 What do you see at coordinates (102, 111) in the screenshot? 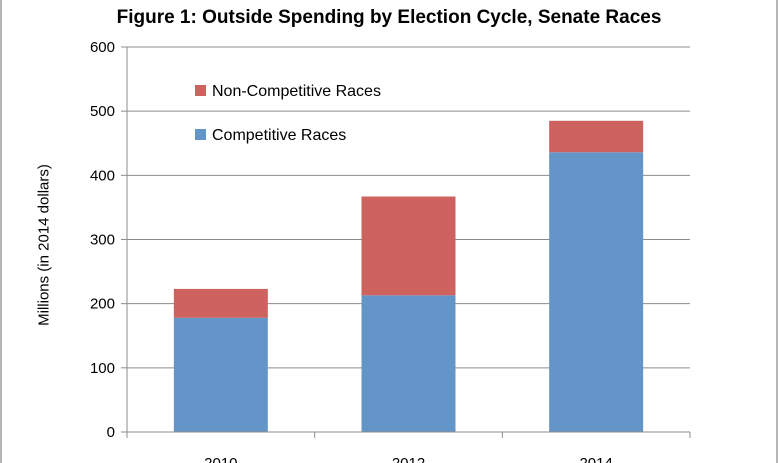
I see `y-tick-label: 500` at bounding box center [102, 111].